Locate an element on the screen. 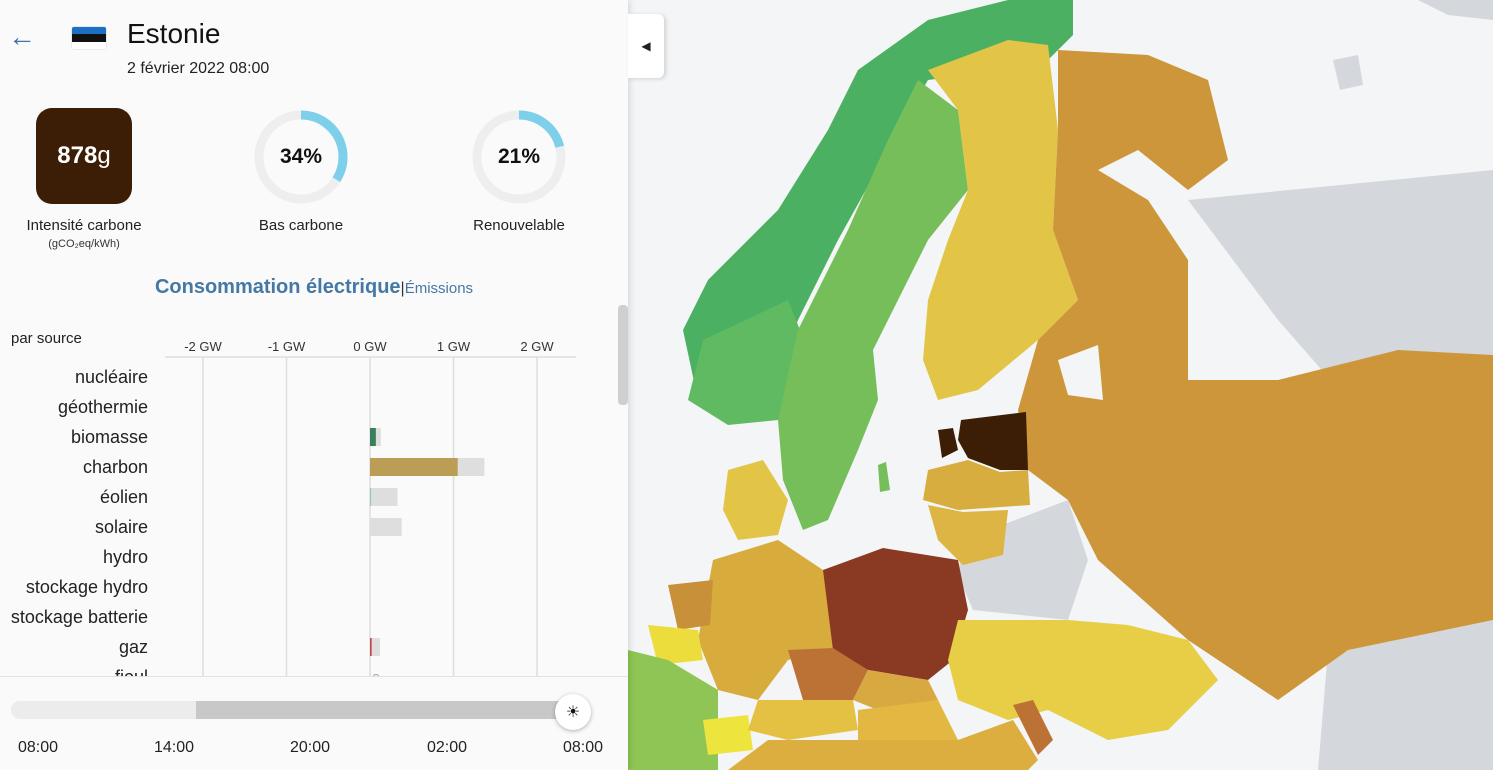 Image resolution: width=1493 pixels, height=770 pixels. category-label: stockage batterie is located at coordinates (79, 617).